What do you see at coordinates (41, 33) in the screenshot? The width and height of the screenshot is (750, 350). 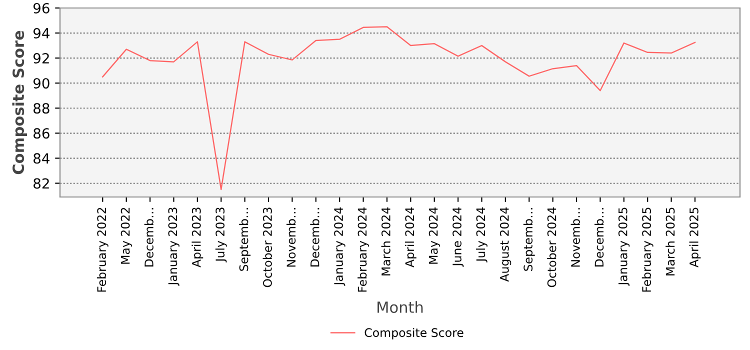 I see `y-tick-label: 94` at bounding box center [41, 33].